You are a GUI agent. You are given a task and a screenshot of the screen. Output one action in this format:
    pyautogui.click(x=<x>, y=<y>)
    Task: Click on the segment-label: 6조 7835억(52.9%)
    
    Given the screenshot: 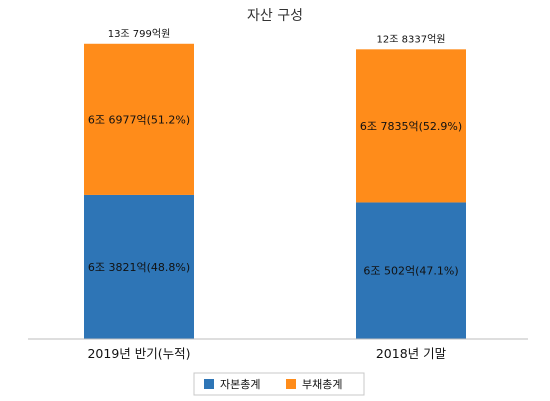 What is the action you would take?
    pyautogui.click(x=411, y=126)
    